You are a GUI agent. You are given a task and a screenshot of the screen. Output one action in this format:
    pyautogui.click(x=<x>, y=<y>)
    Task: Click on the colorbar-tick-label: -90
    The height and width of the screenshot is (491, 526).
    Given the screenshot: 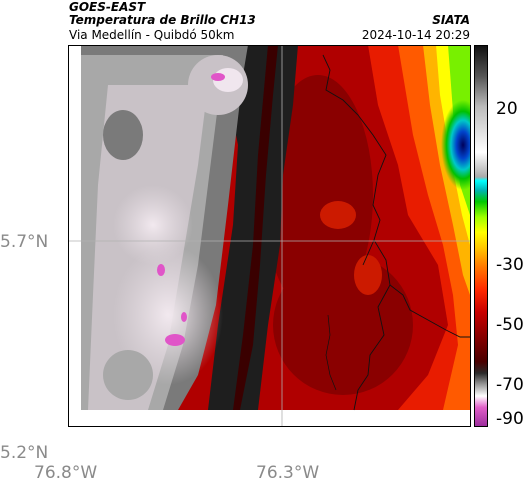 What is the action you would take?
    pyautogui.click(x=510, y=419)
    